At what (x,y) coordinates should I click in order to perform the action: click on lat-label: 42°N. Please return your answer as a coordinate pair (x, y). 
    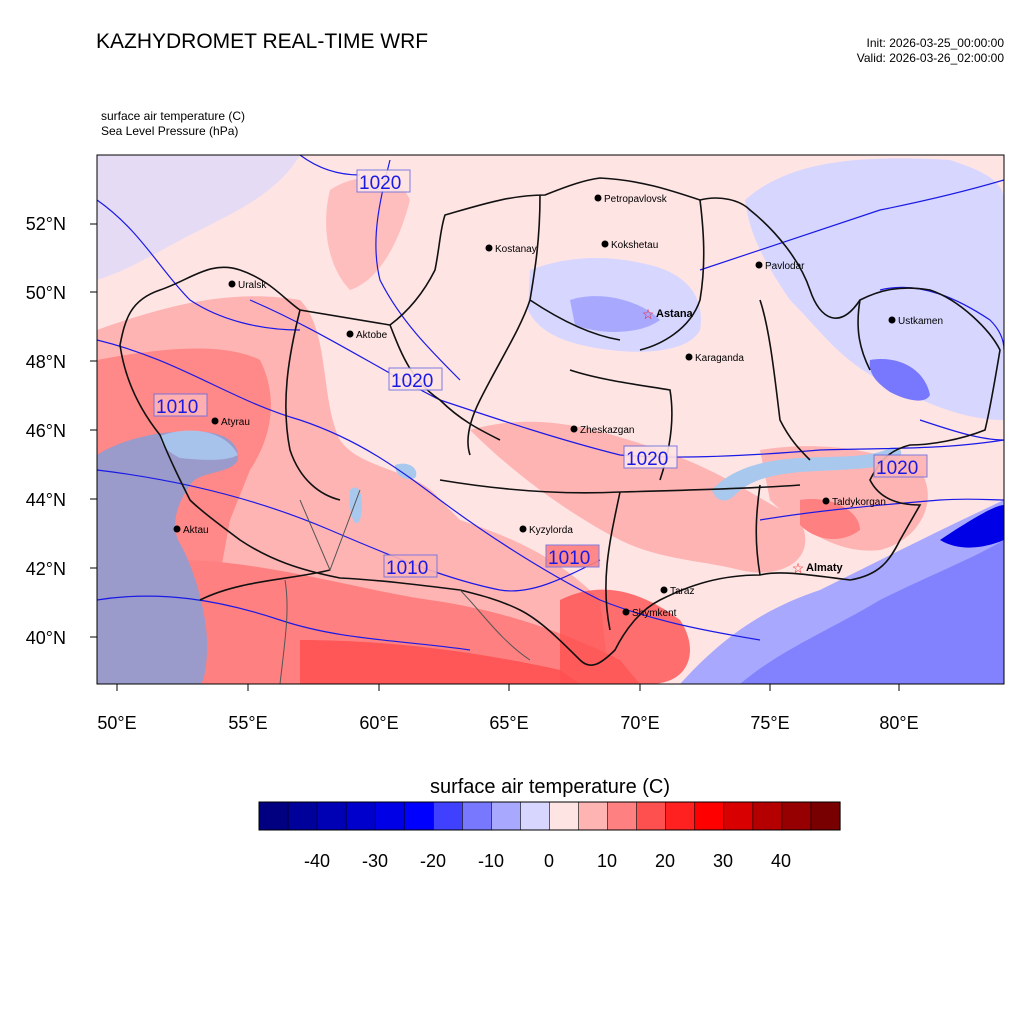
    Looking at the image, I should click on (46, 569).